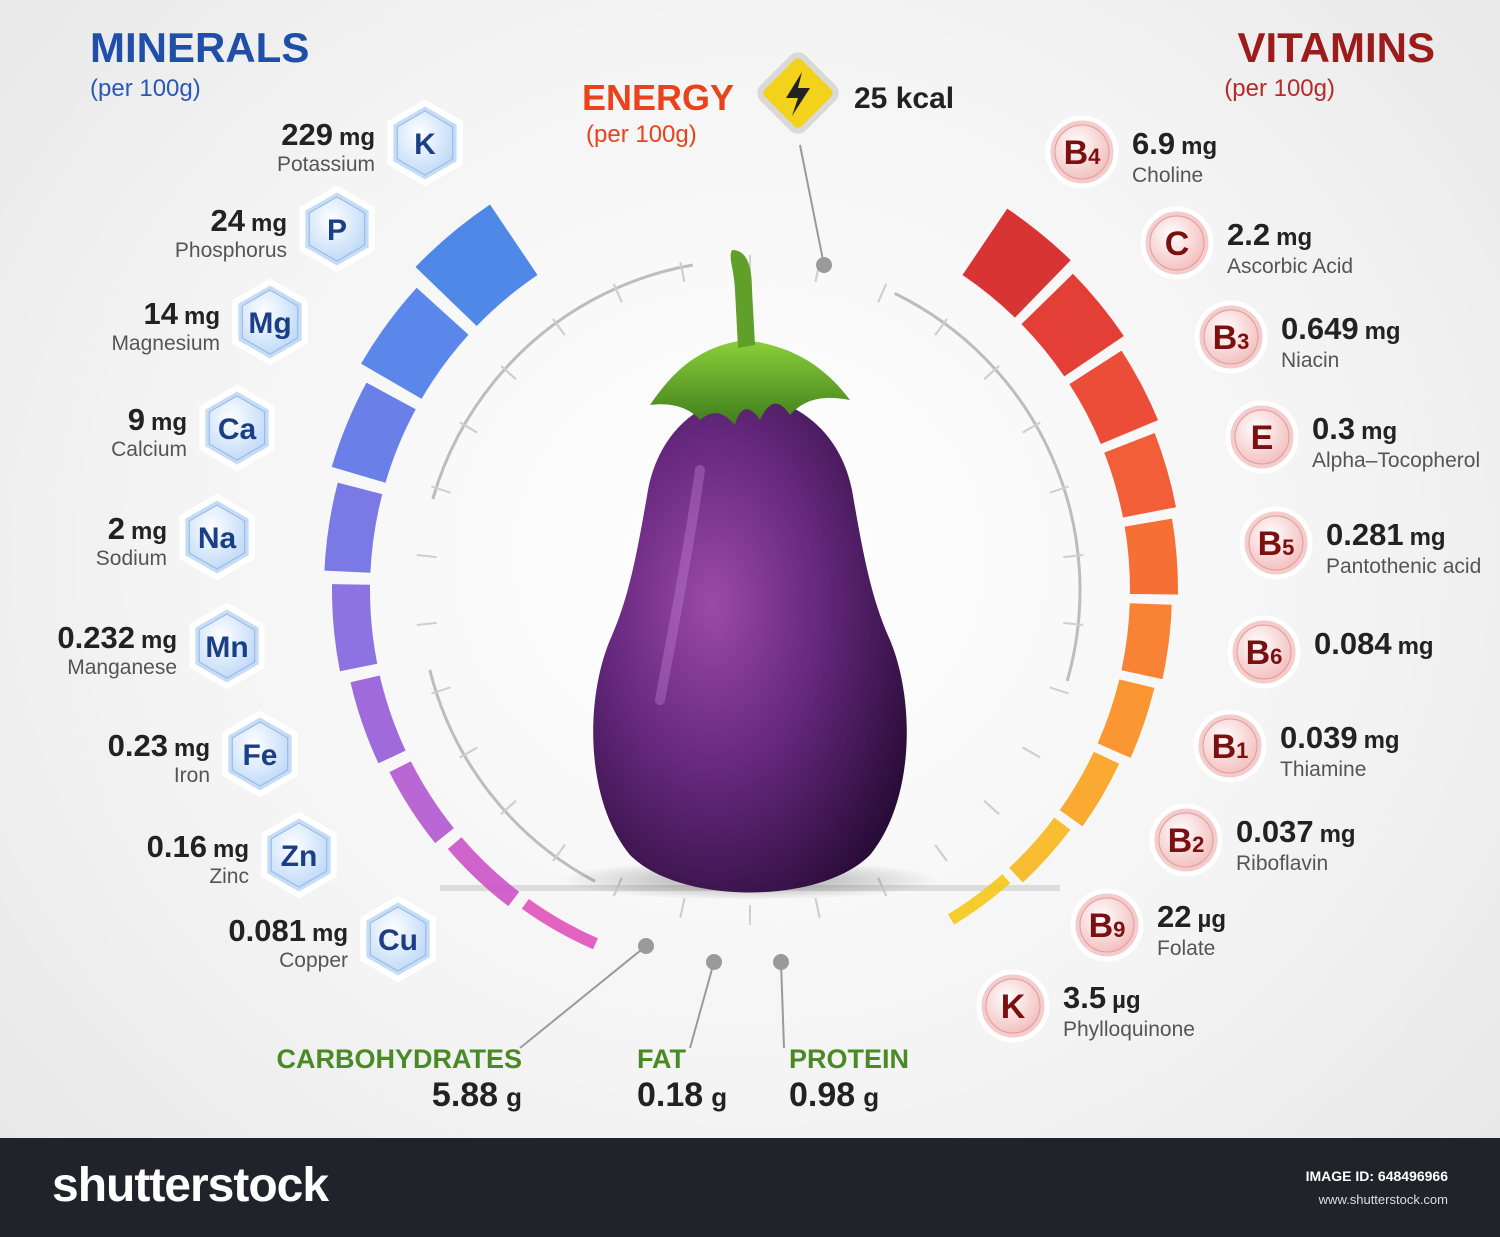  What do you see at coordinates (337, 230) in the screenshot?
I see `mineral-symbol: P` at bounding box center [337, 230].